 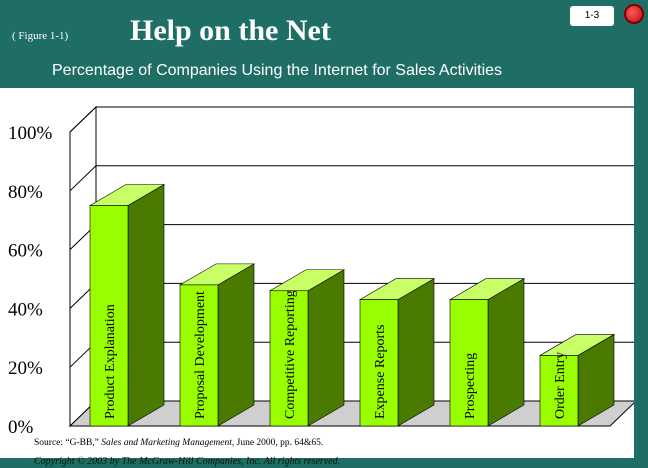 What do you see at coordinates (21, 427) in the screenshot?
I see `y-tick-label: 0%` at bounding box center [21, 427].